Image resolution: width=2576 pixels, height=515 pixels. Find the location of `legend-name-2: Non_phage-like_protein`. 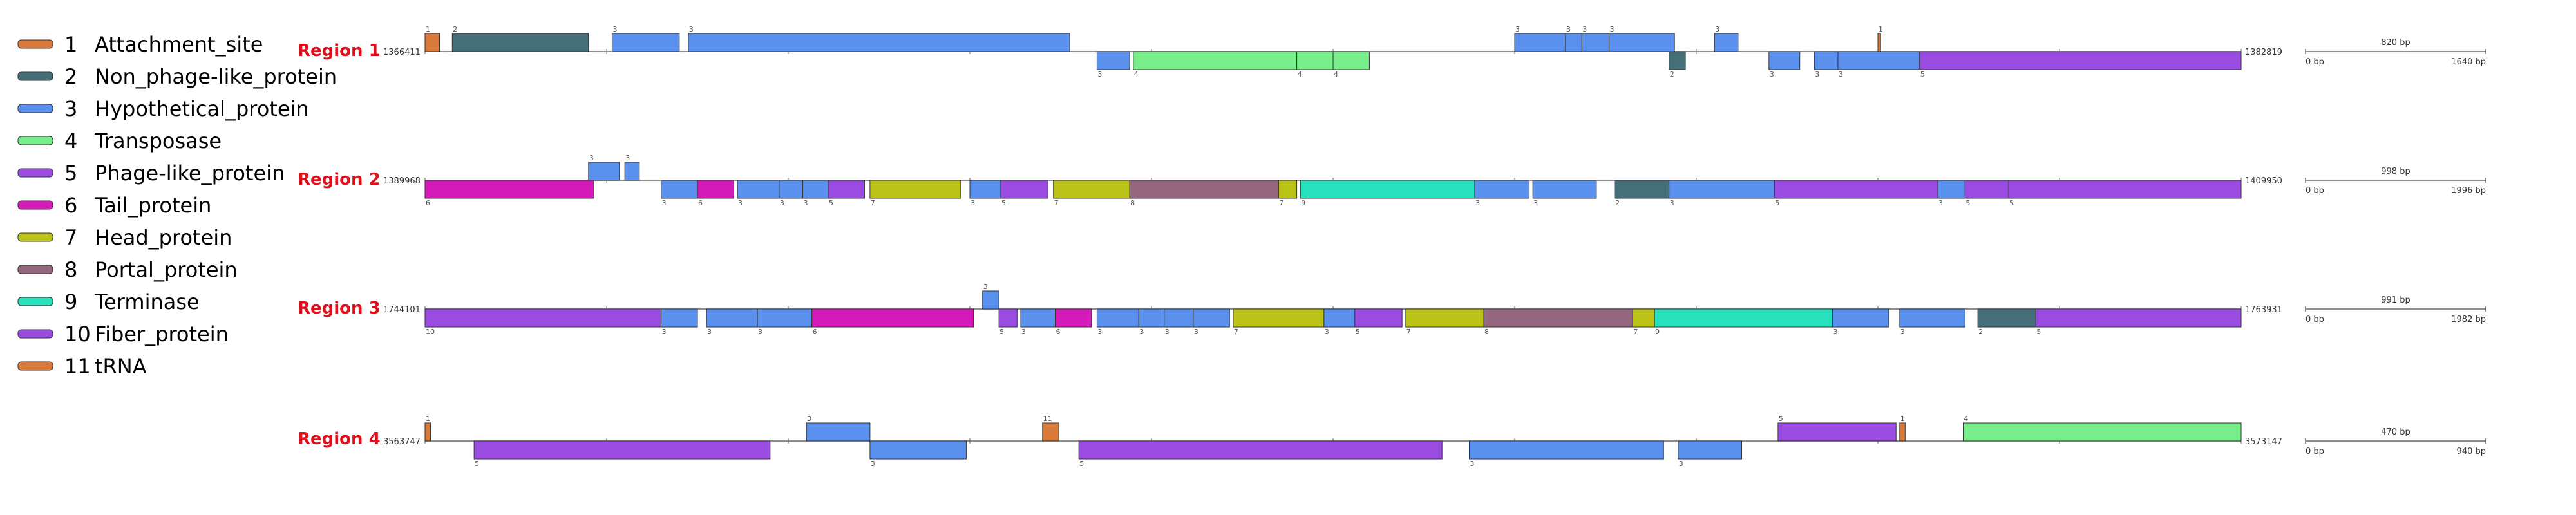

legend-name-2: Non_phage-like_protein is located at coordinates (216, 76).